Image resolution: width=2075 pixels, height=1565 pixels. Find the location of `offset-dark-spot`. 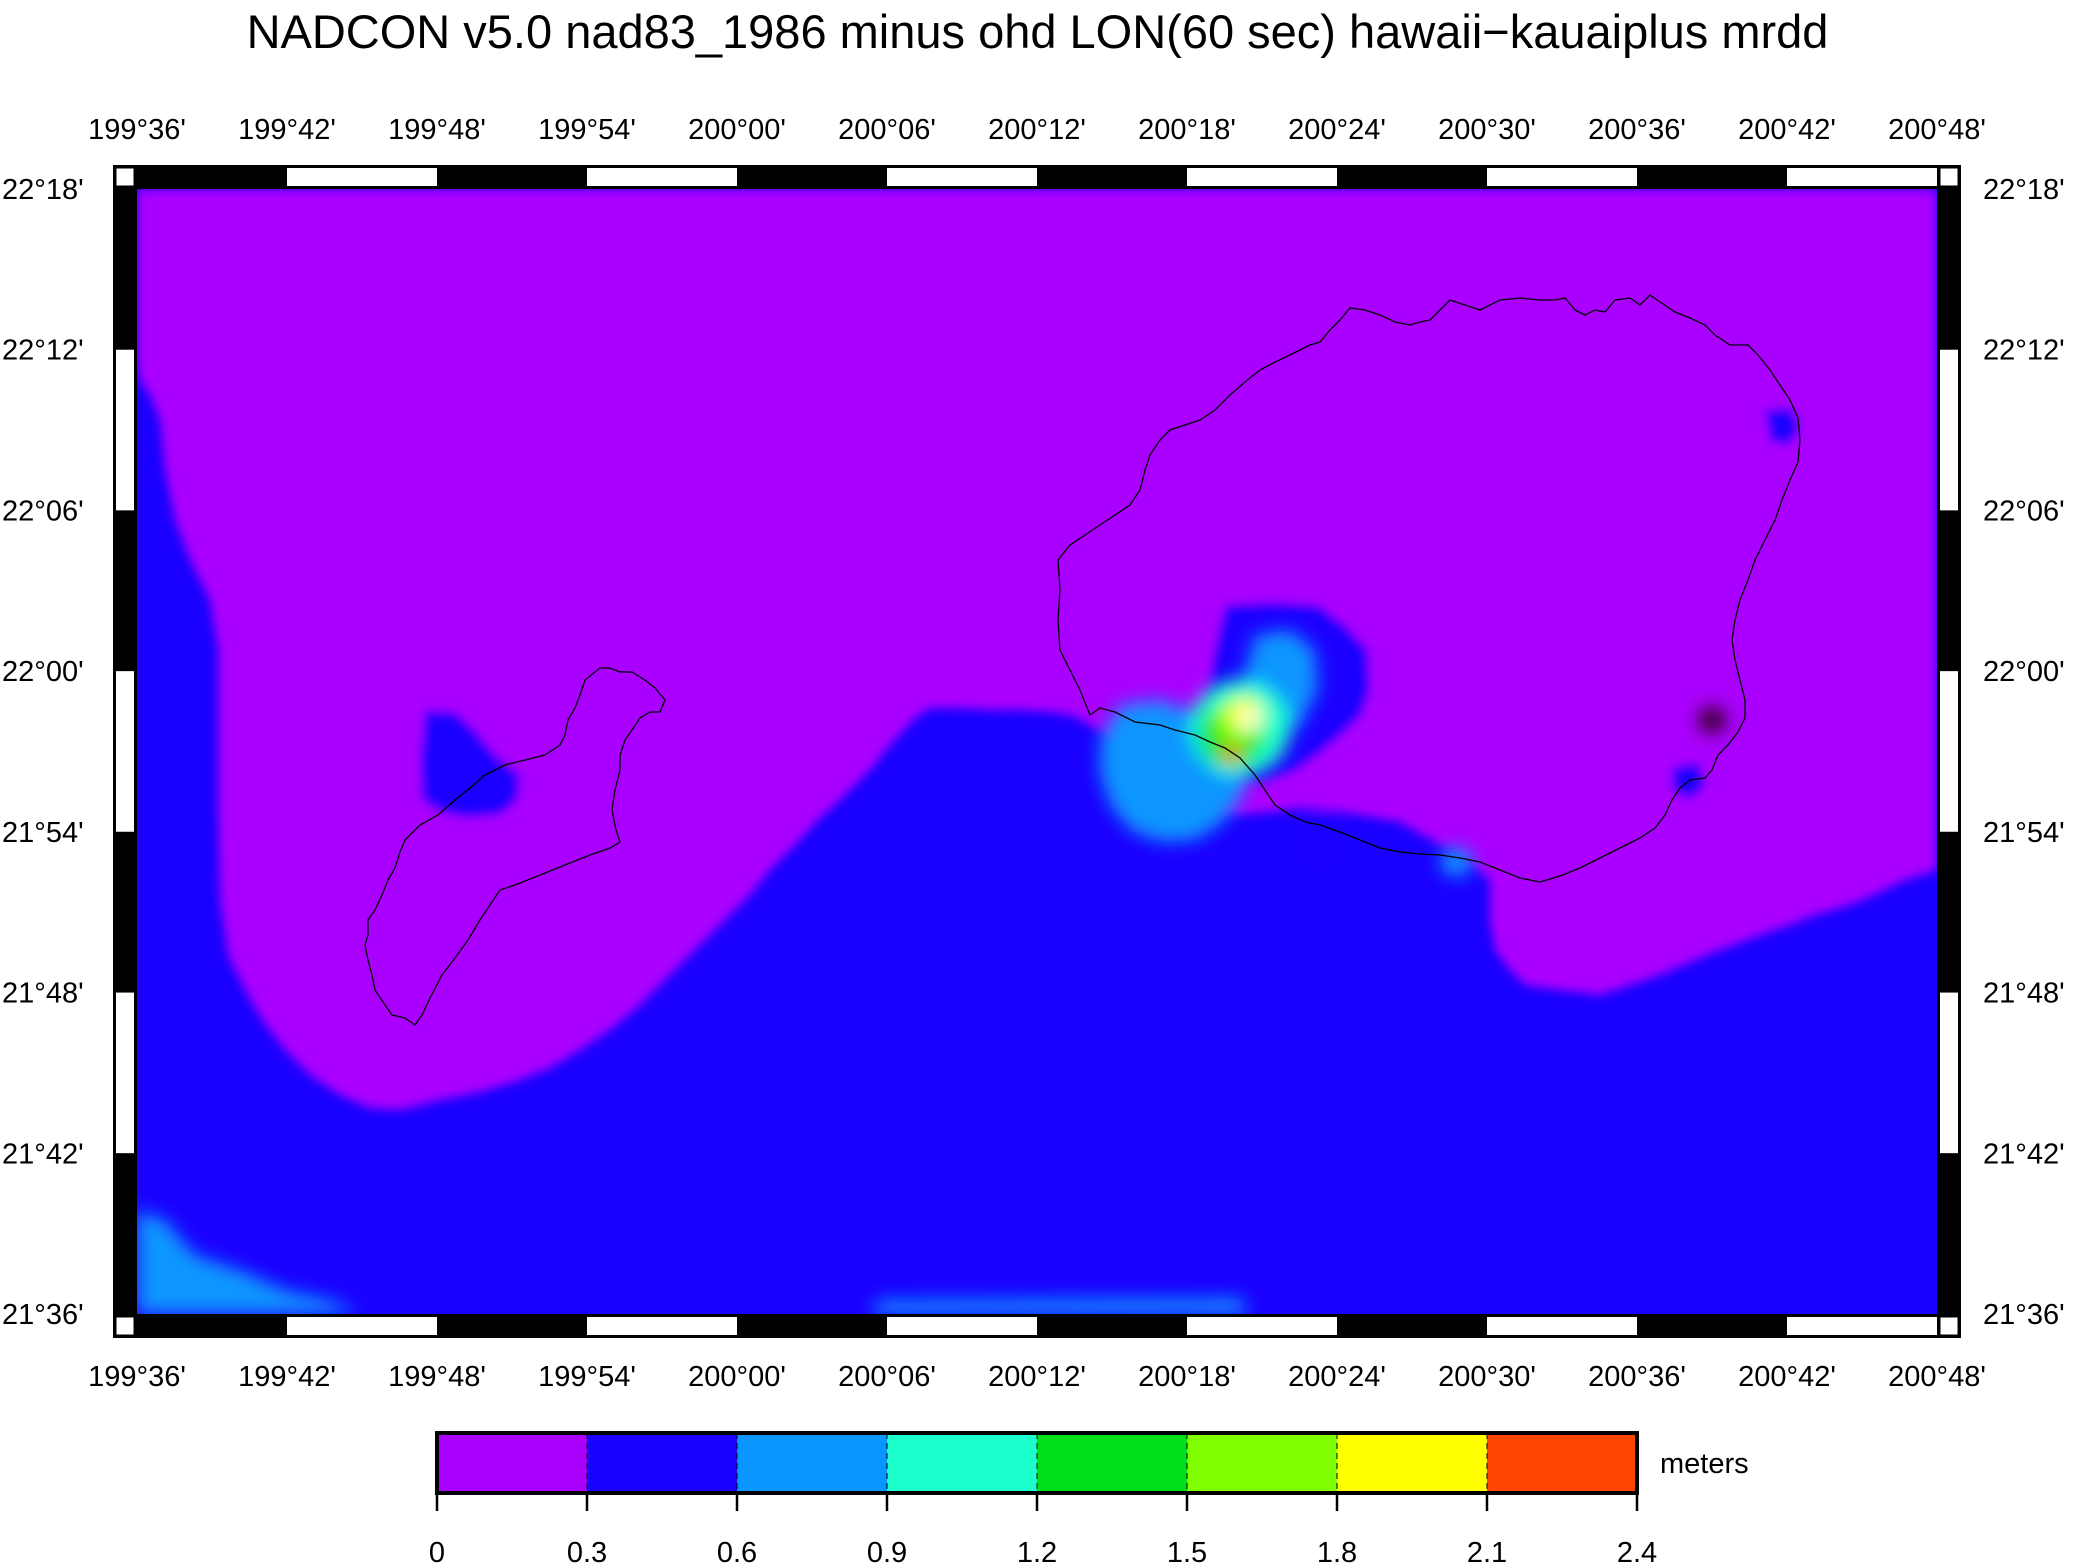

offset-dark-spot is located at coordinates (1712, 720).